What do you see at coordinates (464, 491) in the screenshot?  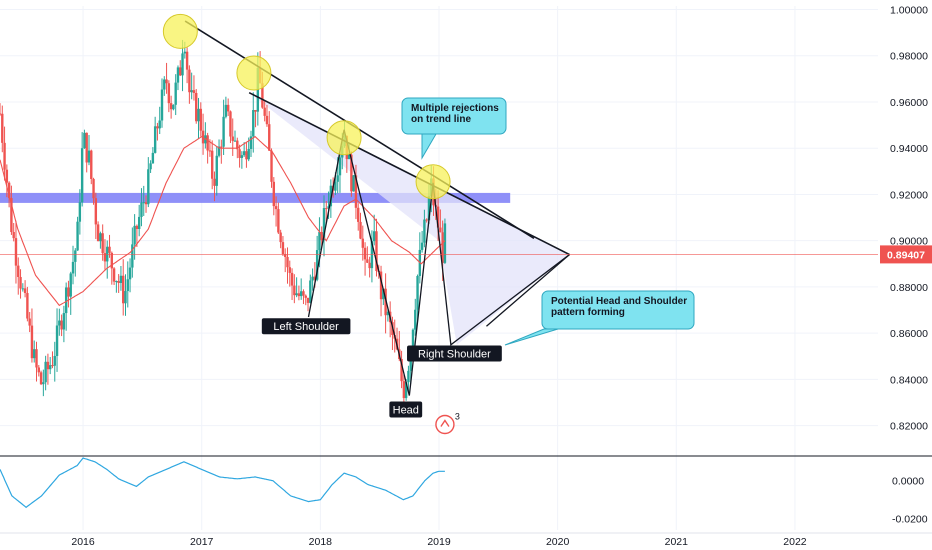 I see `oscillator: 0.0000 -0.0200` at bounding box center [464, 491].